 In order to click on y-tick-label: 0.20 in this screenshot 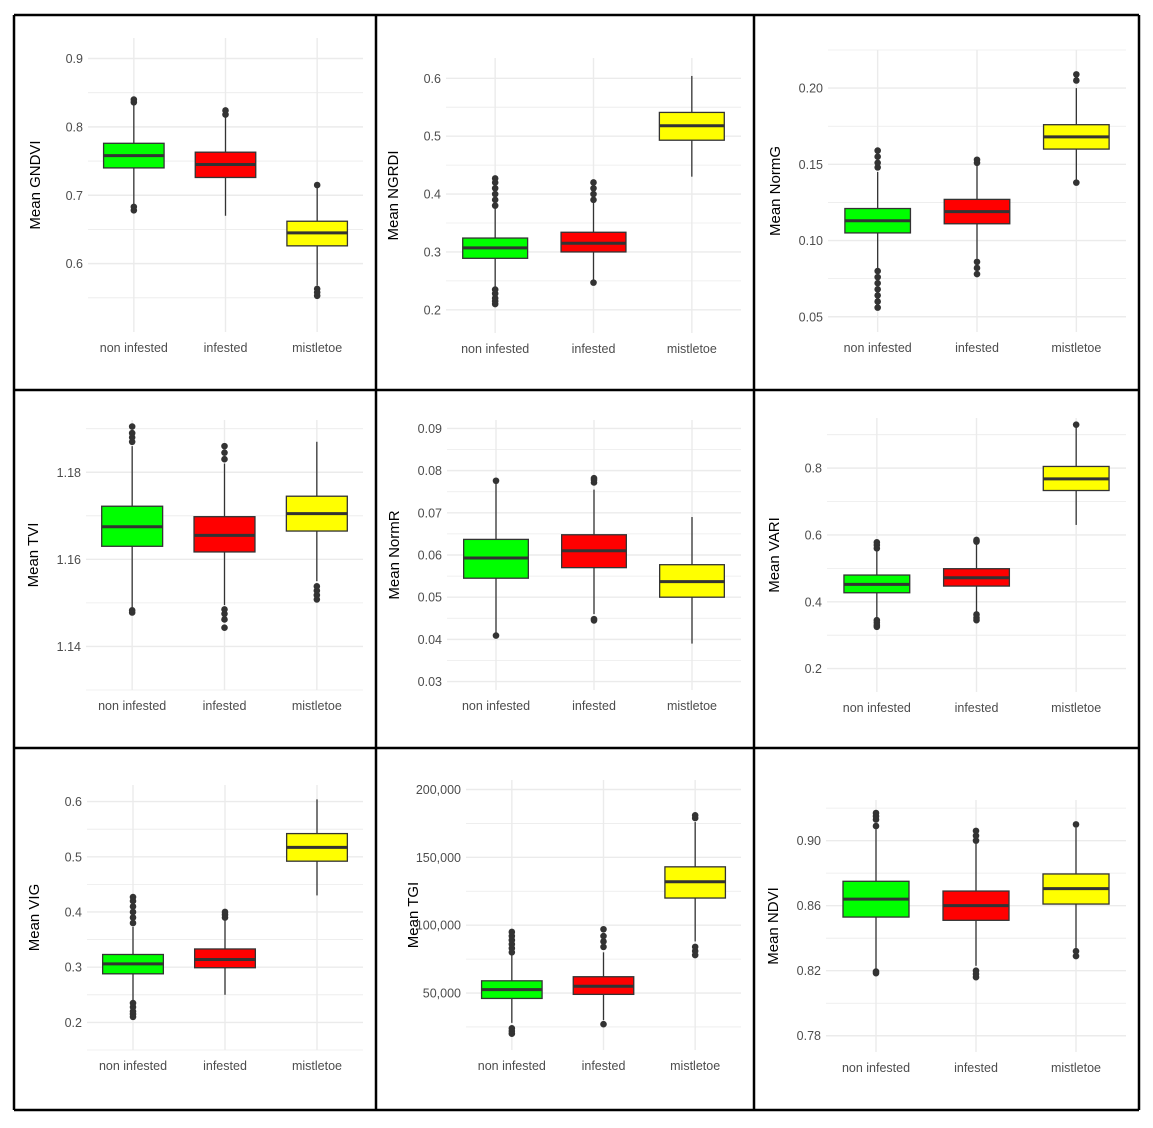, I will do `click(811, 89)`.